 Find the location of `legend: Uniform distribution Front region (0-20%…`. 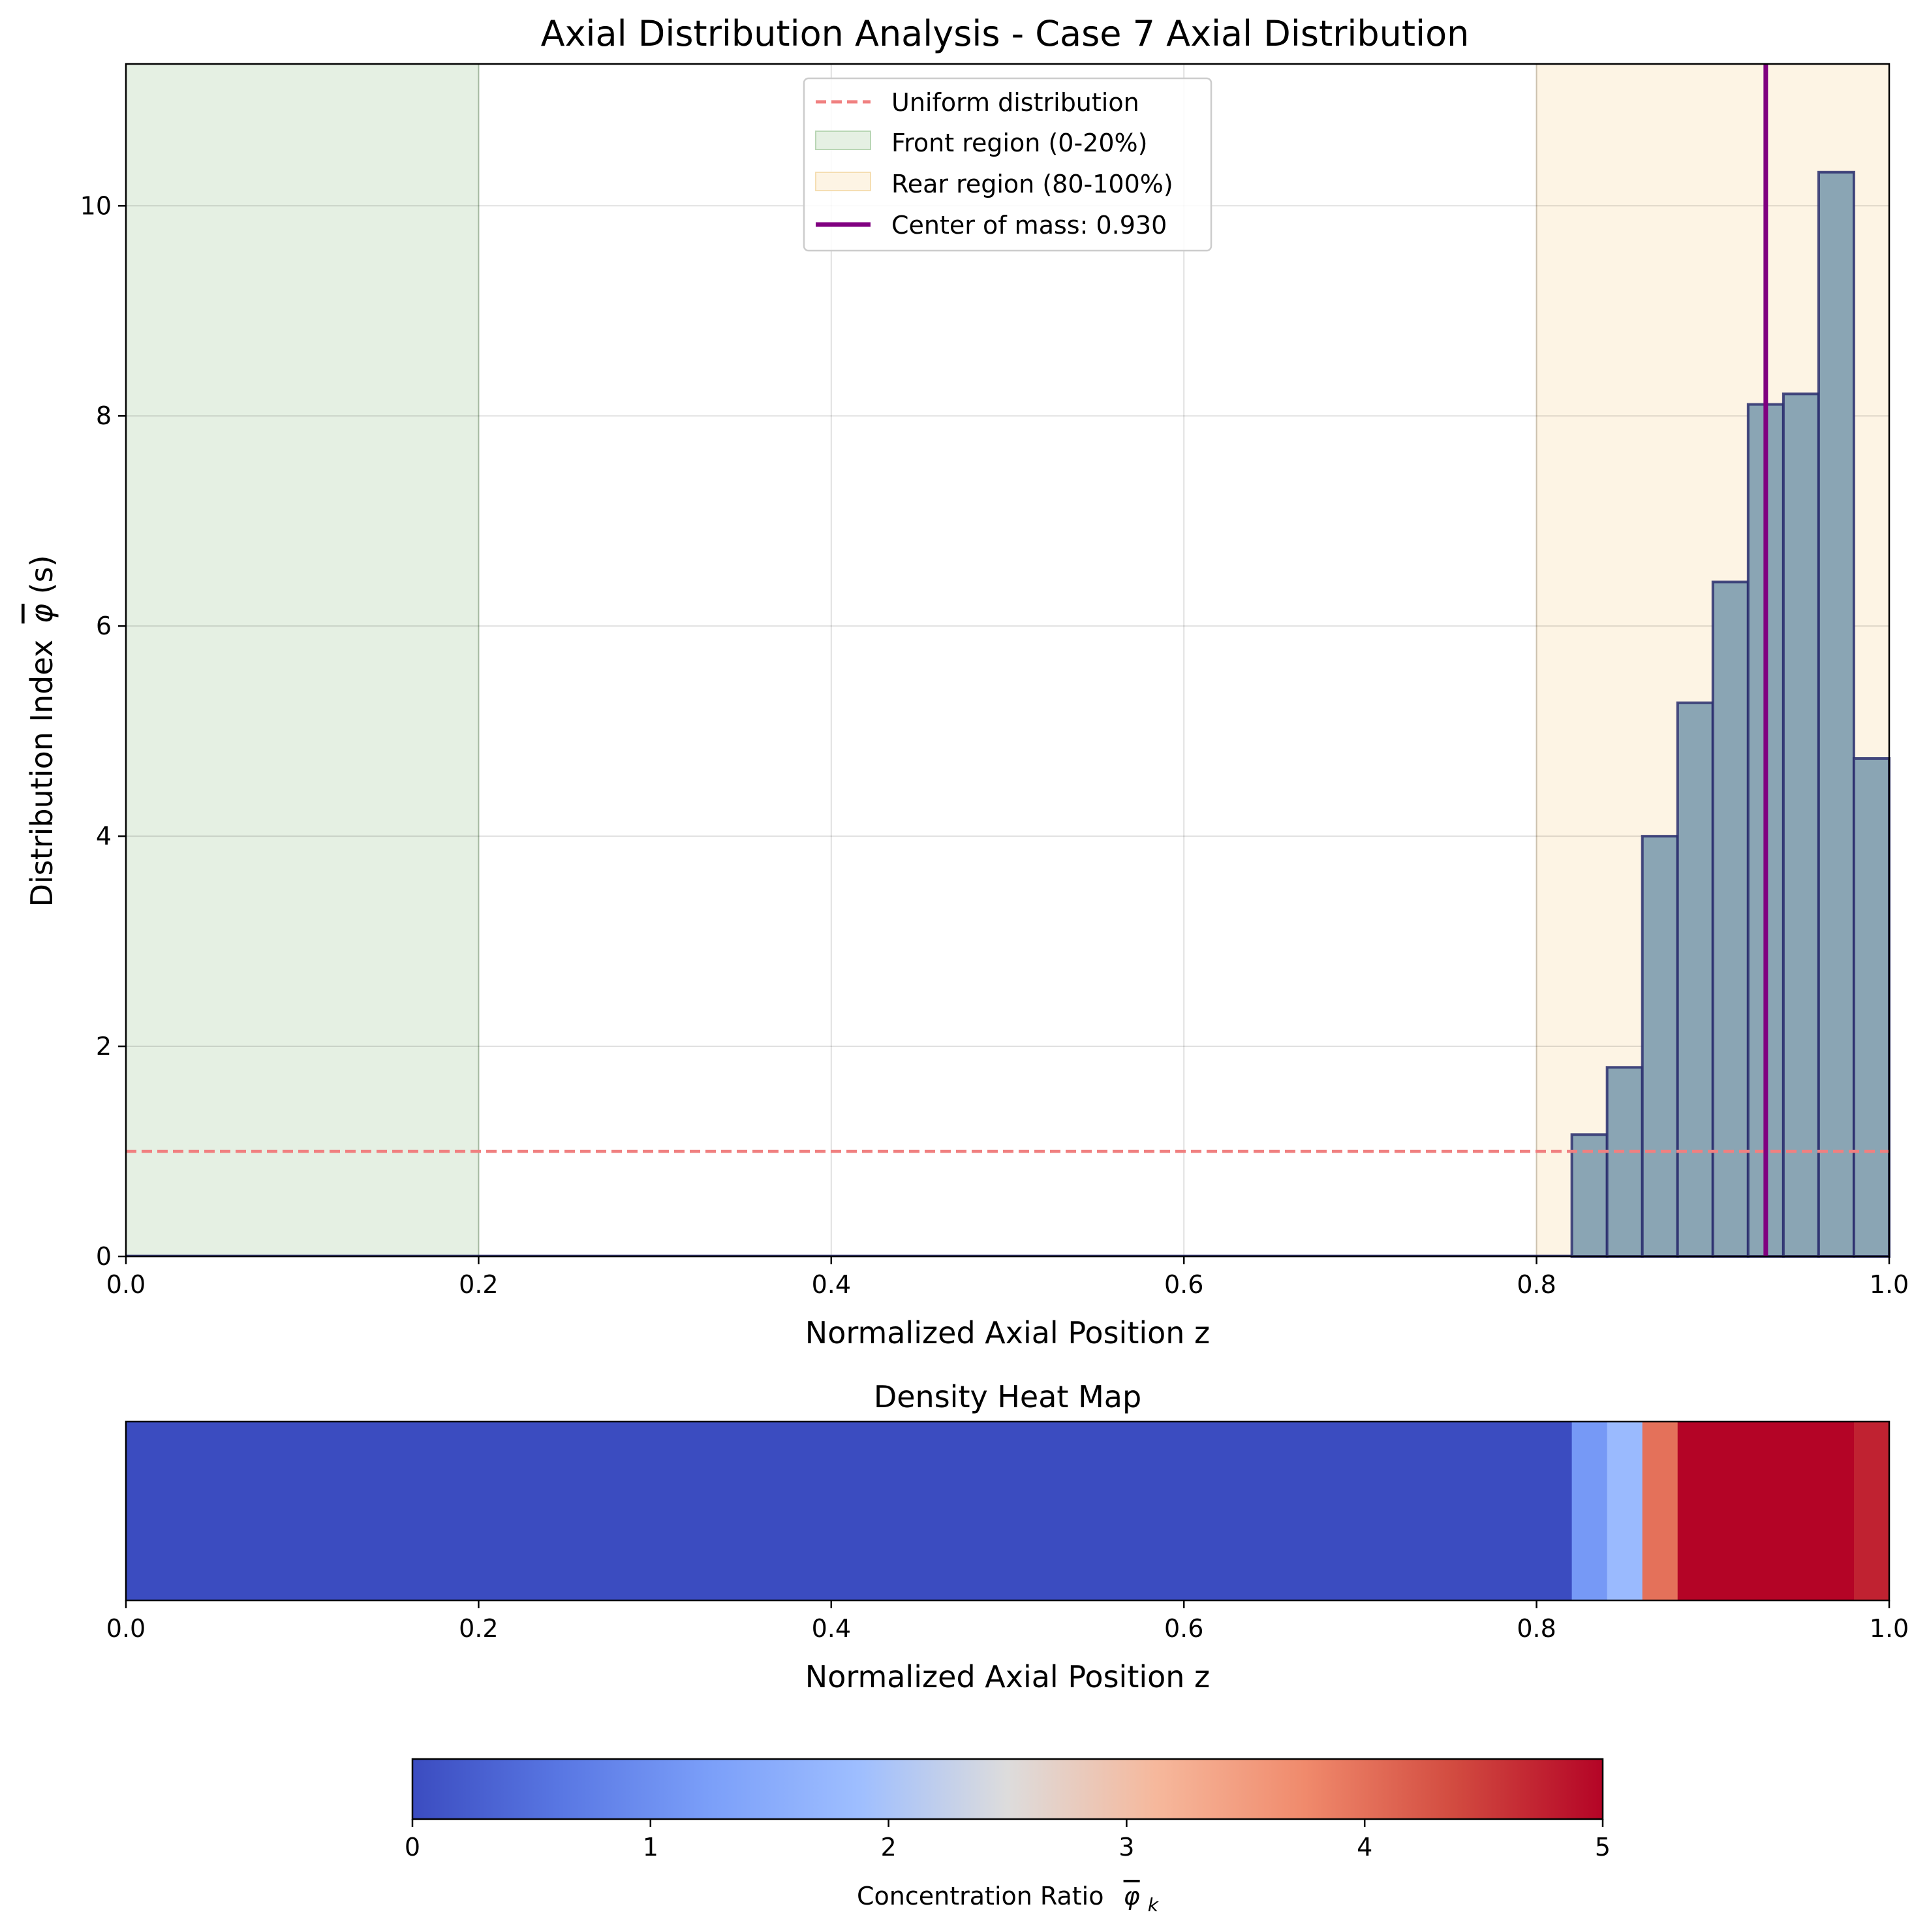

legend: Uniform distribution Front region (0-20%… is located at coordinates (1007, 165).